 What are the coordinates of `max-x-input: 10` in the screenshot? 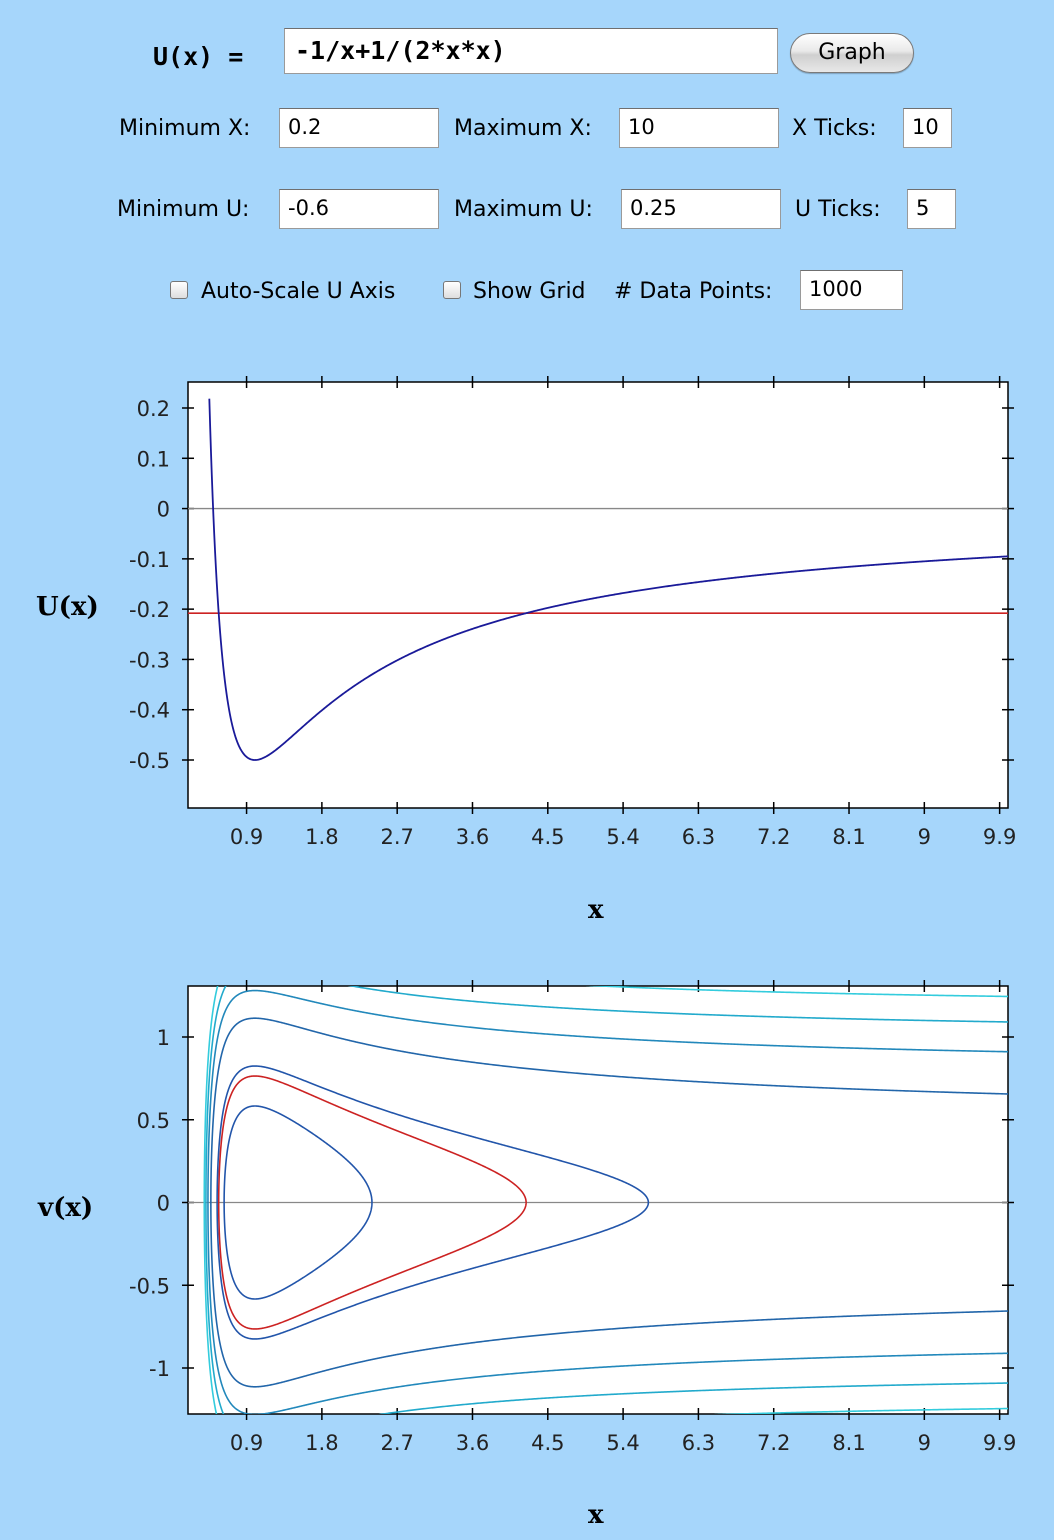 It's located at (699, 128).